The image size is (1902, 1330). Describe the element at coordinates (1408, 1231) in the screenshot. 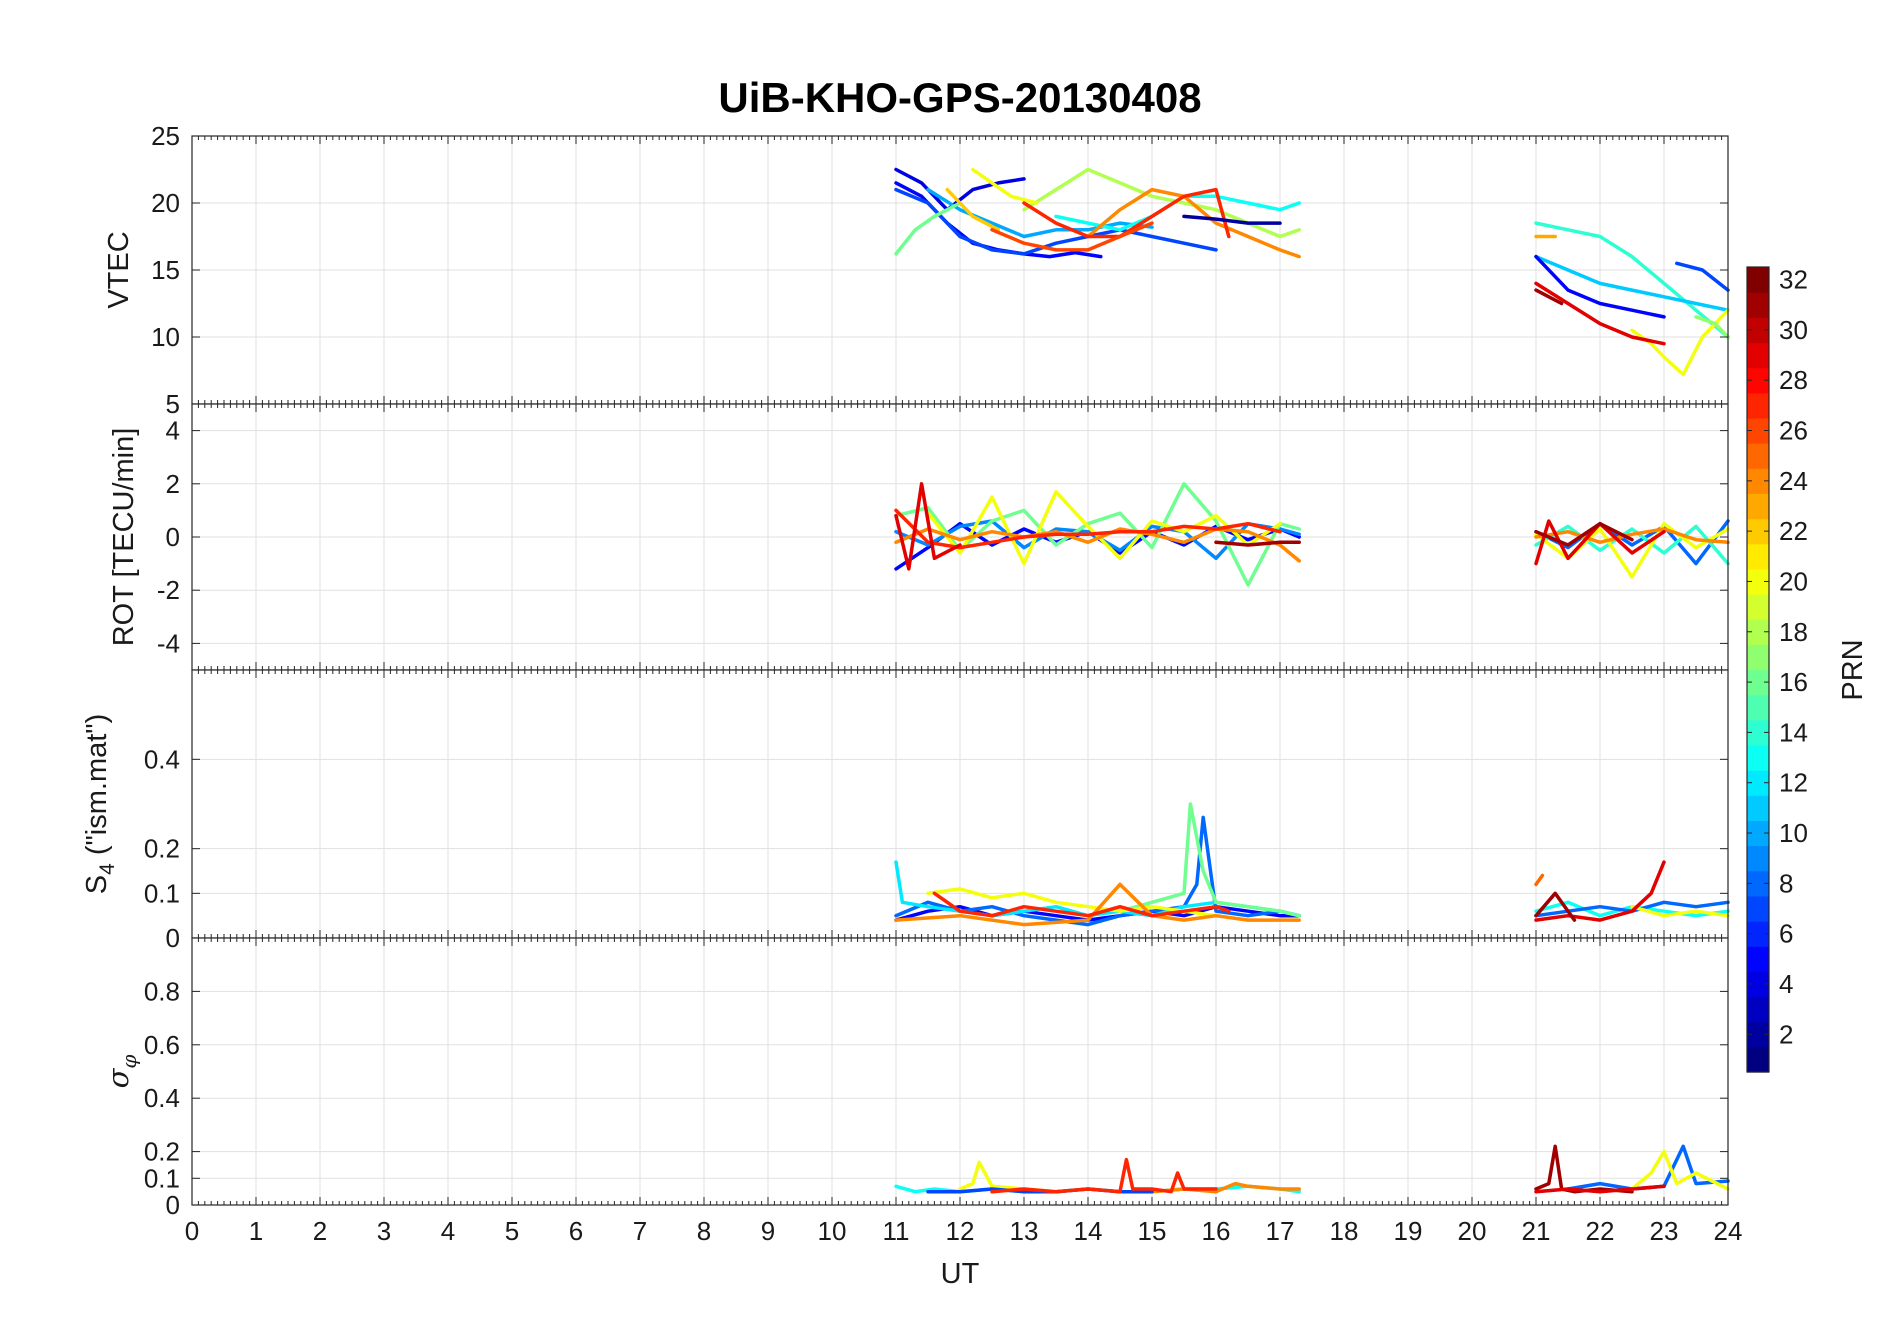

I see `x-tick-label: 19` at that location.